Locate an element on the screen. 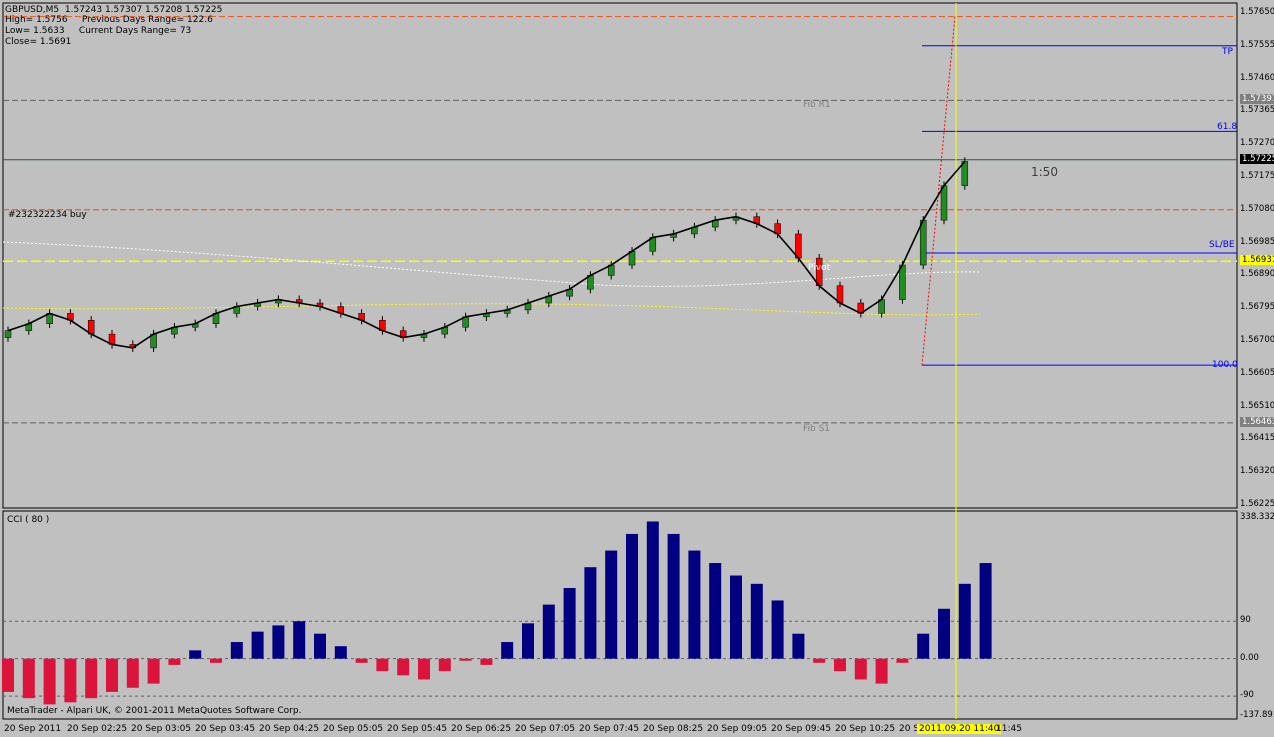  time-axis-label: 20 Sep 04:25 is located at coordinates (289, 729).